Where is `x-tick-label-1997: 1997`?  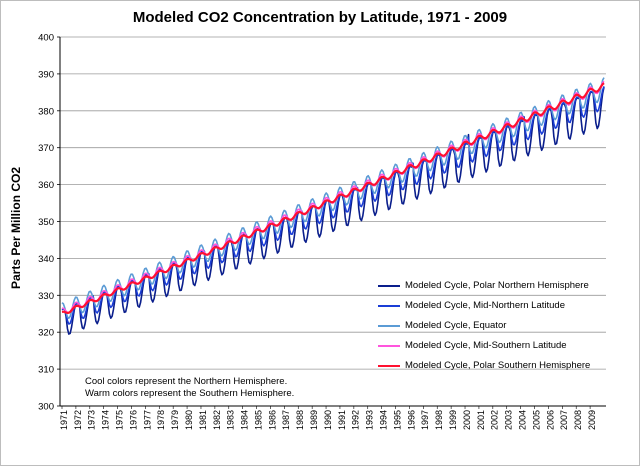 x-tick-label-1997: 1997 is located at coordinates (425, 420).